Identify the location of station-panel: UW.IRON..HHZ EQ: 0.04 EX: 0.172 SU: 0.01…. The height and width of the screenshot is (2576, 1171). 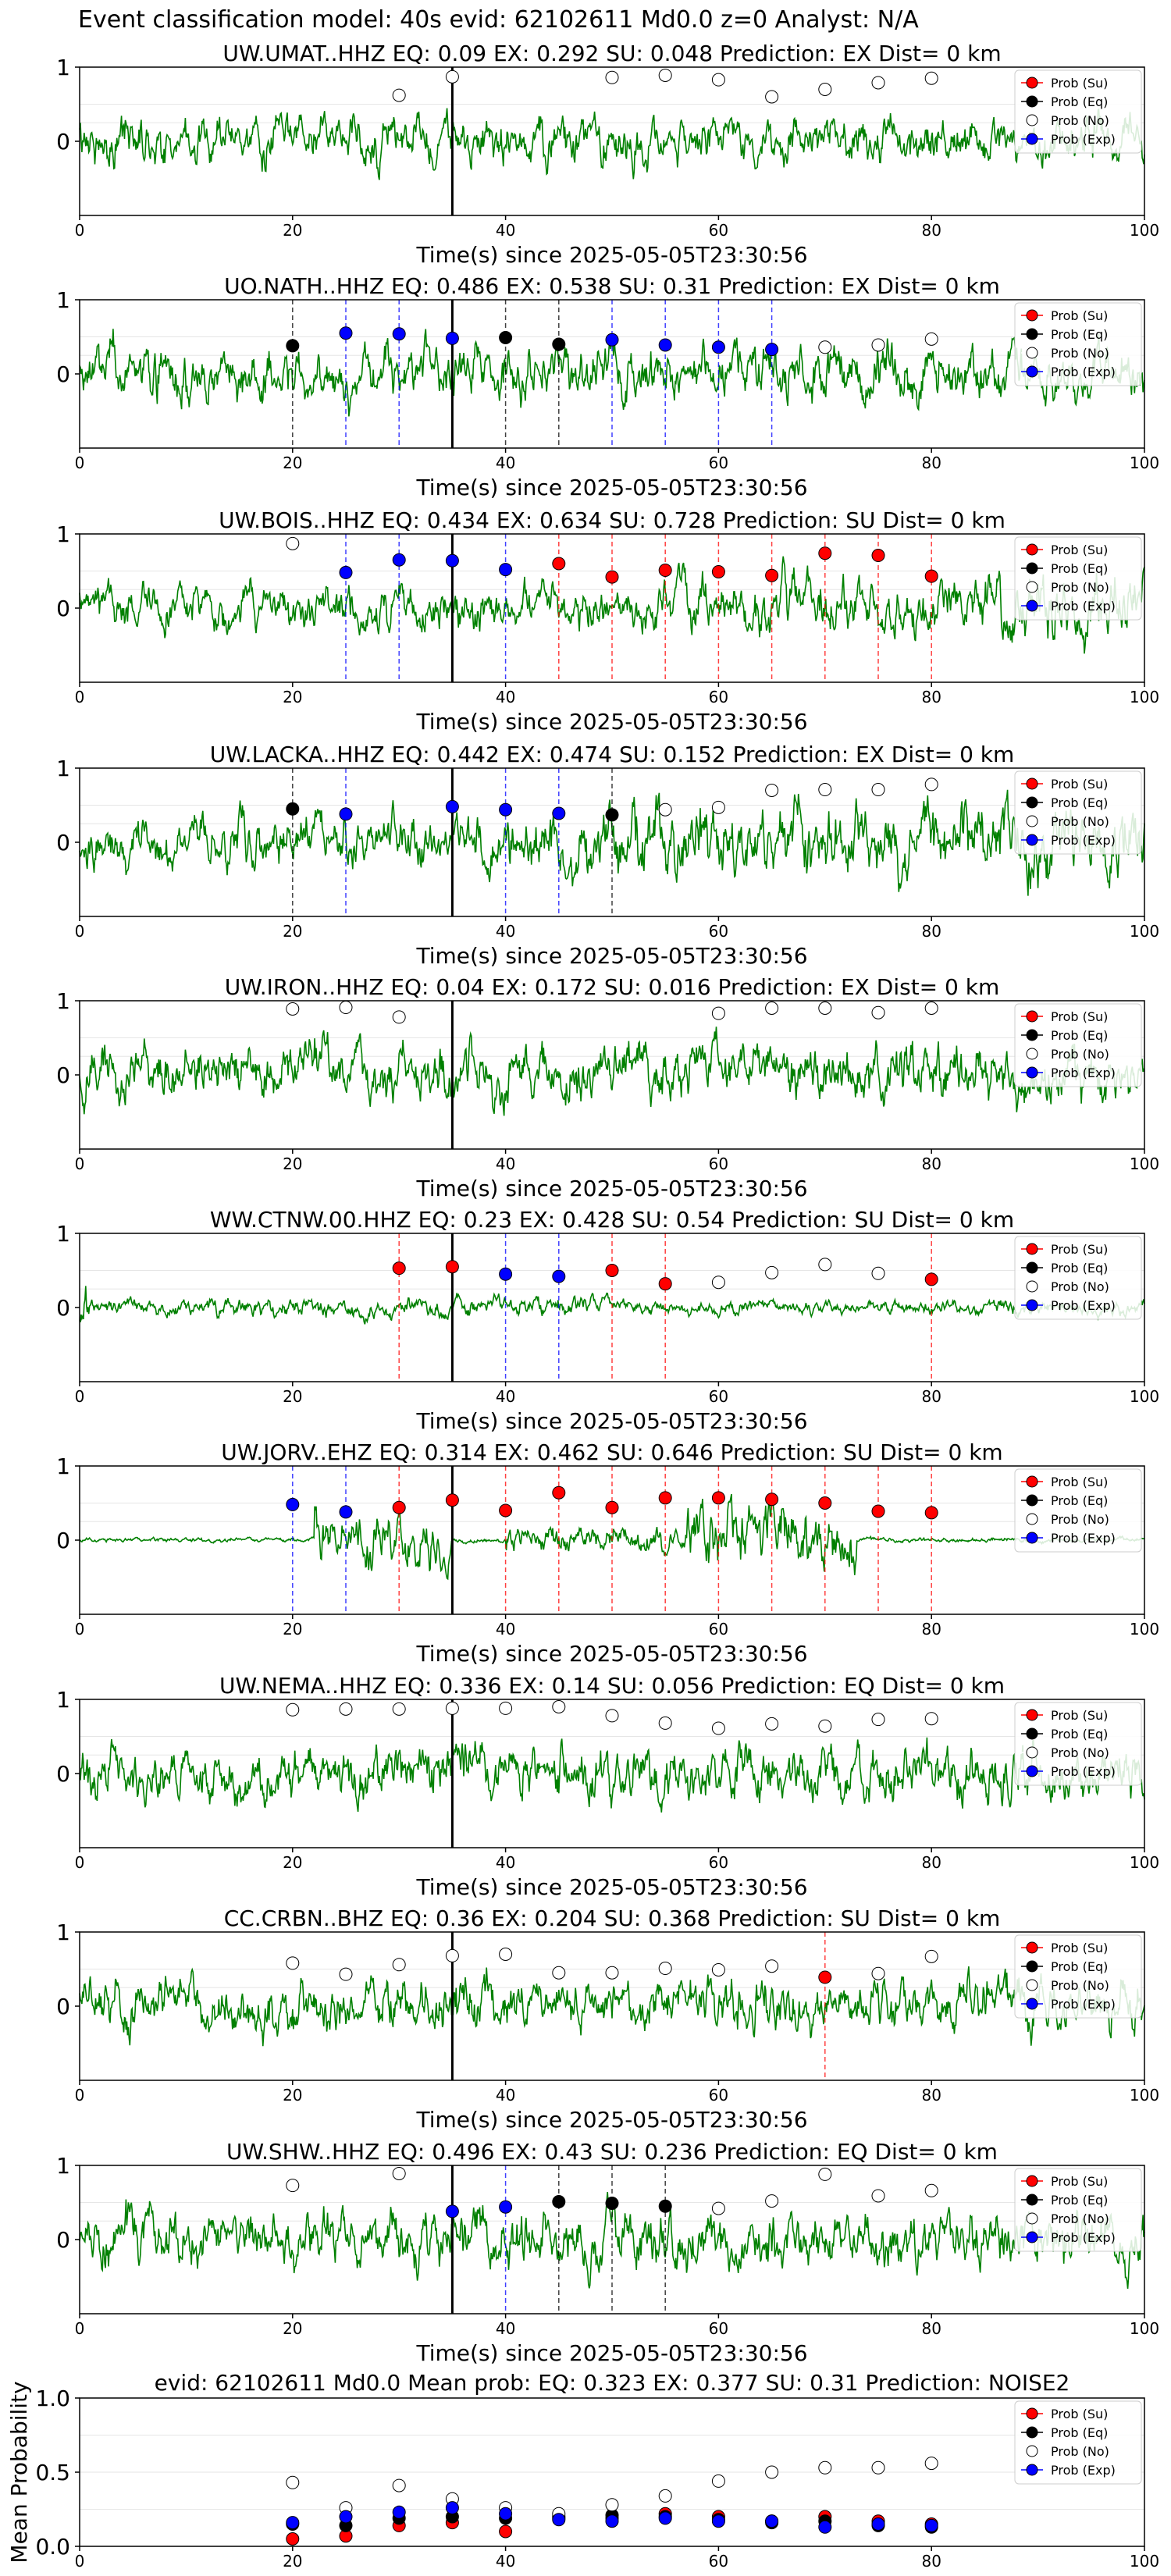
(600, 1087).